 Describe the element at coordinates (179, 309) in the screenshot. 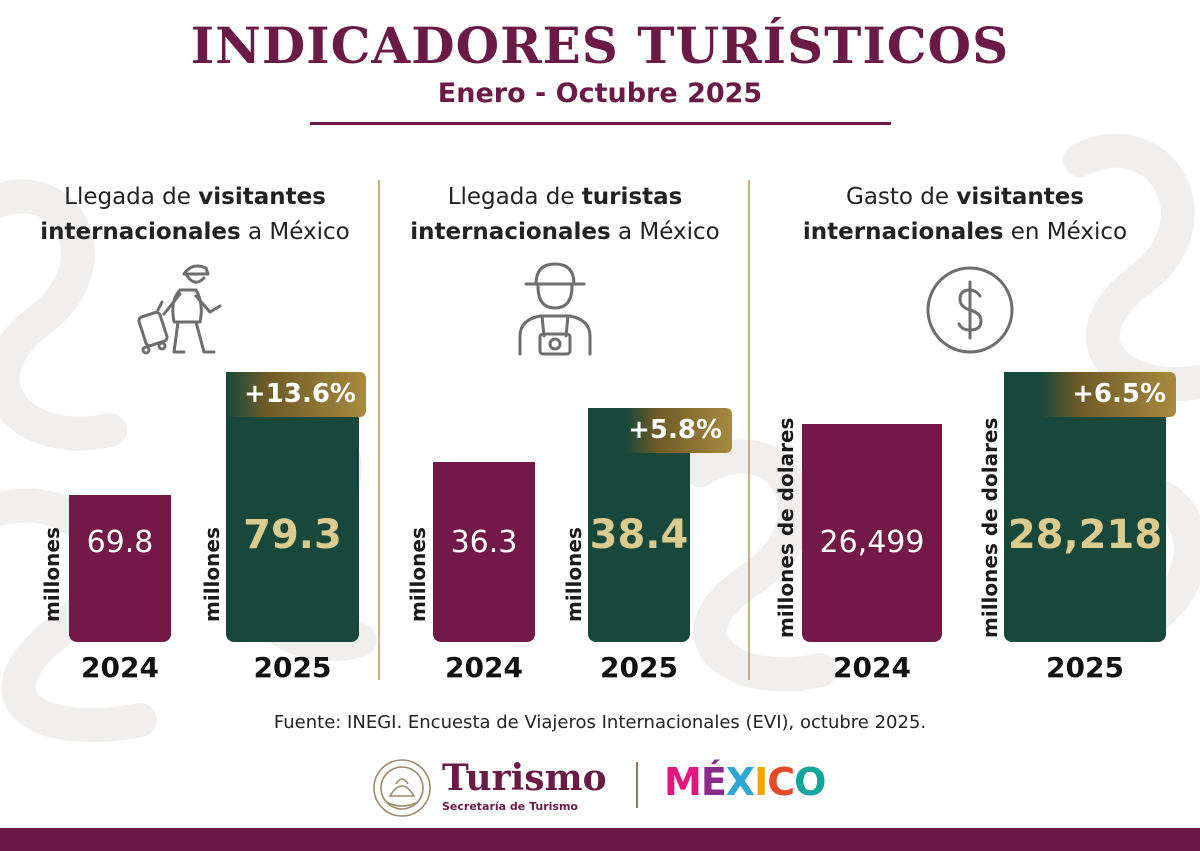

I see `traveler-with-suitcase-icon` at that location.